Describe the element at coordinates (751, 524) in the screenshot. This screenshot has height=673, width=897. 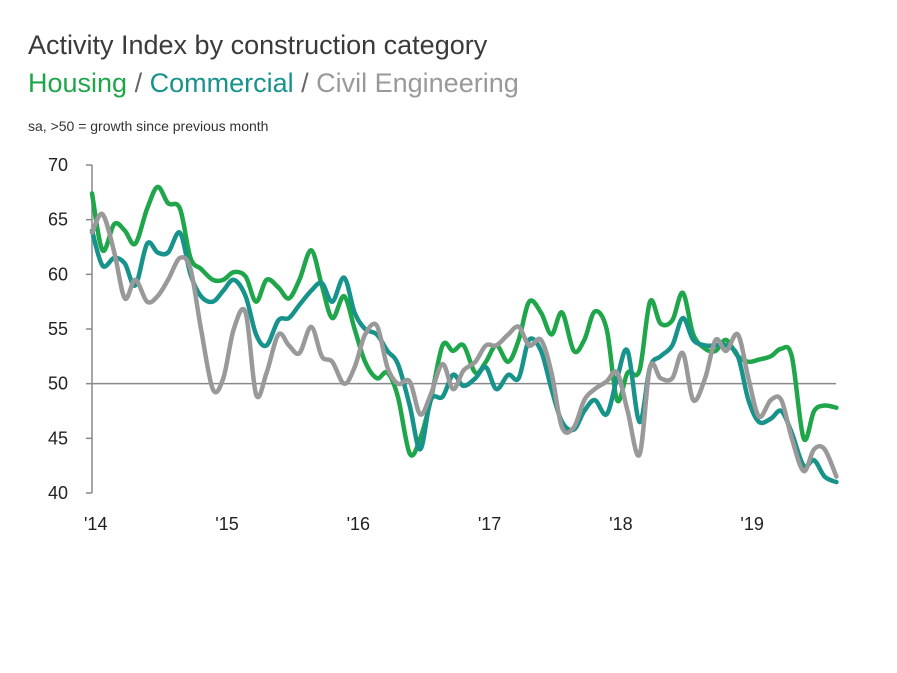
I see `x-tick-label: '19` at that location.